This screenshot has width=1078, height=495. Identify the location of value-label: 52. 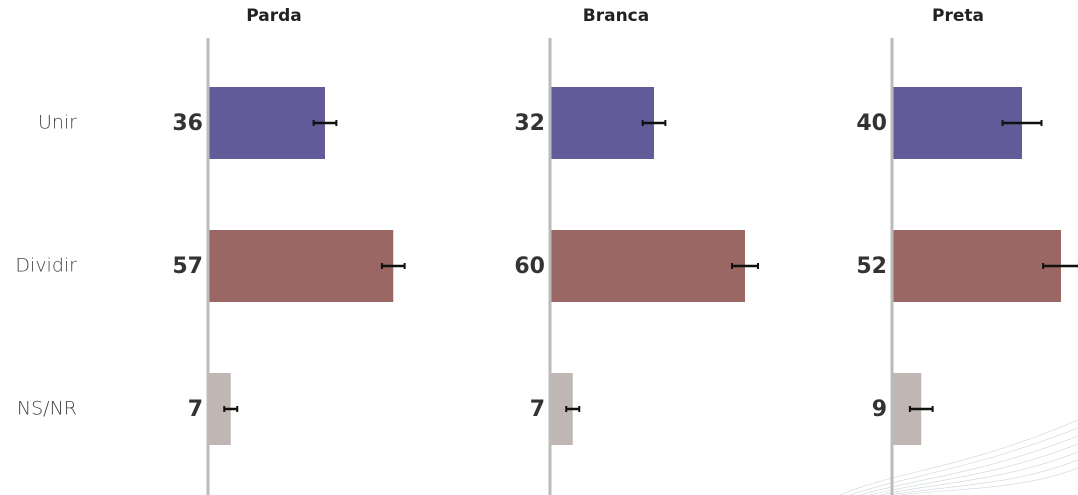
(871, 266).